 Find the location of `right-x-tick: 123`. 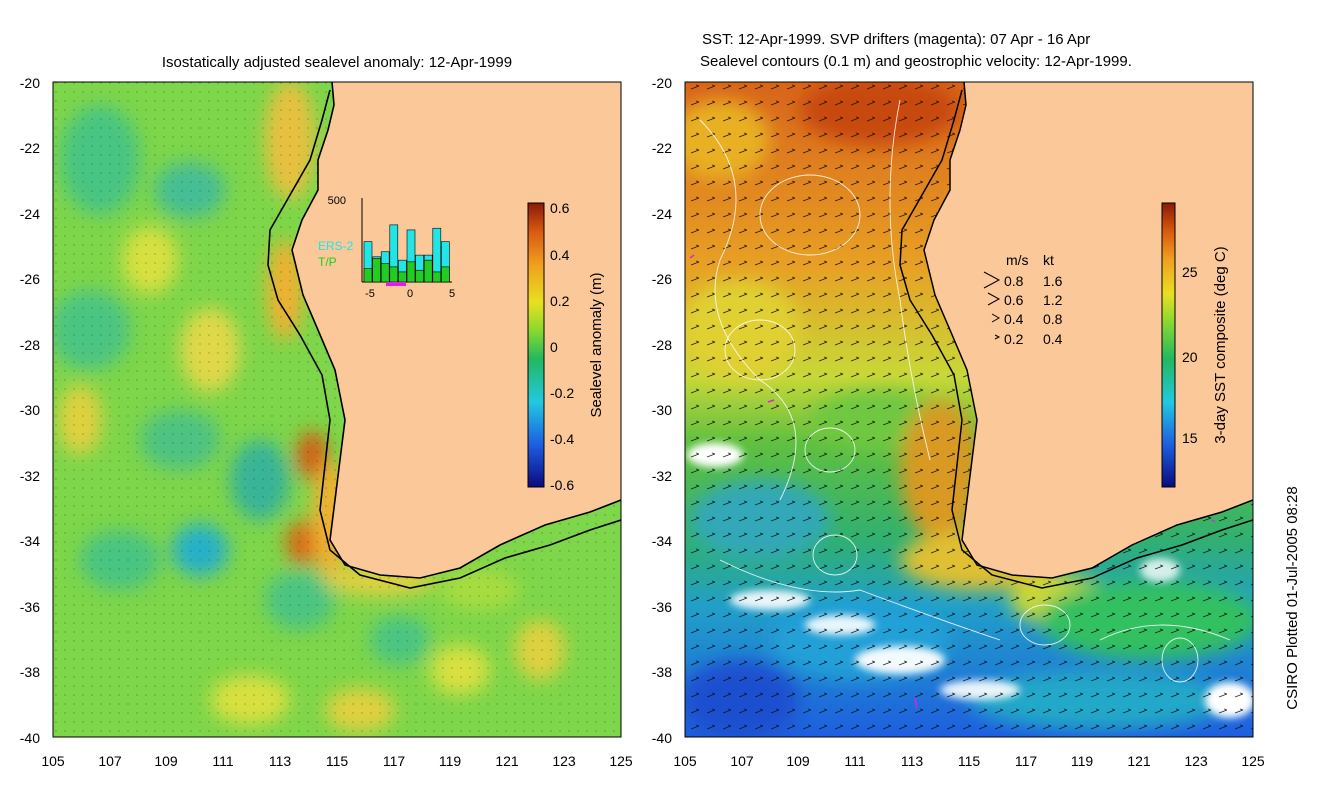

right-x-tick: 123 is located at coordinates (1196, 761).